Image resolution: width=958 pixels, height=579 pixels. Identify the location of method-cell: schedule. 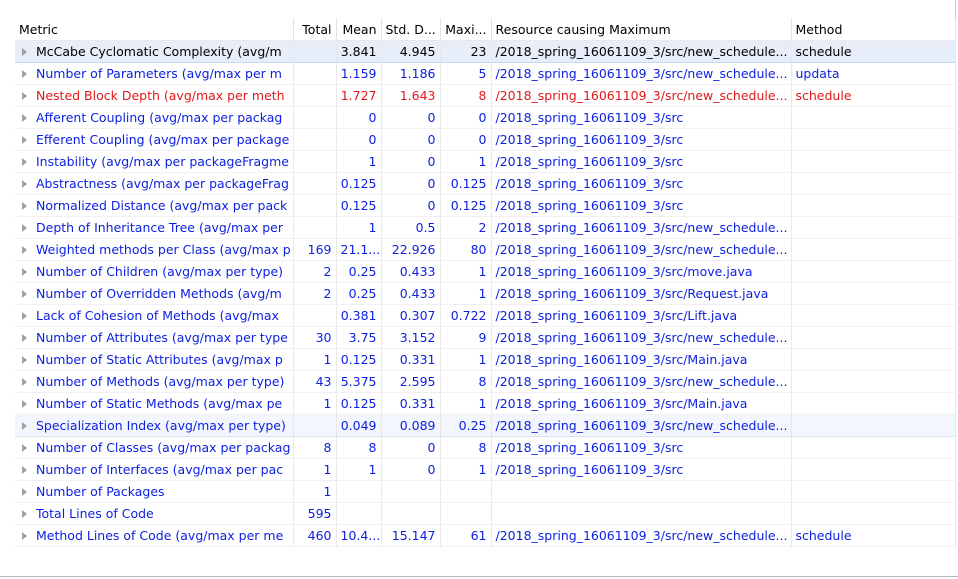
(873, 95).